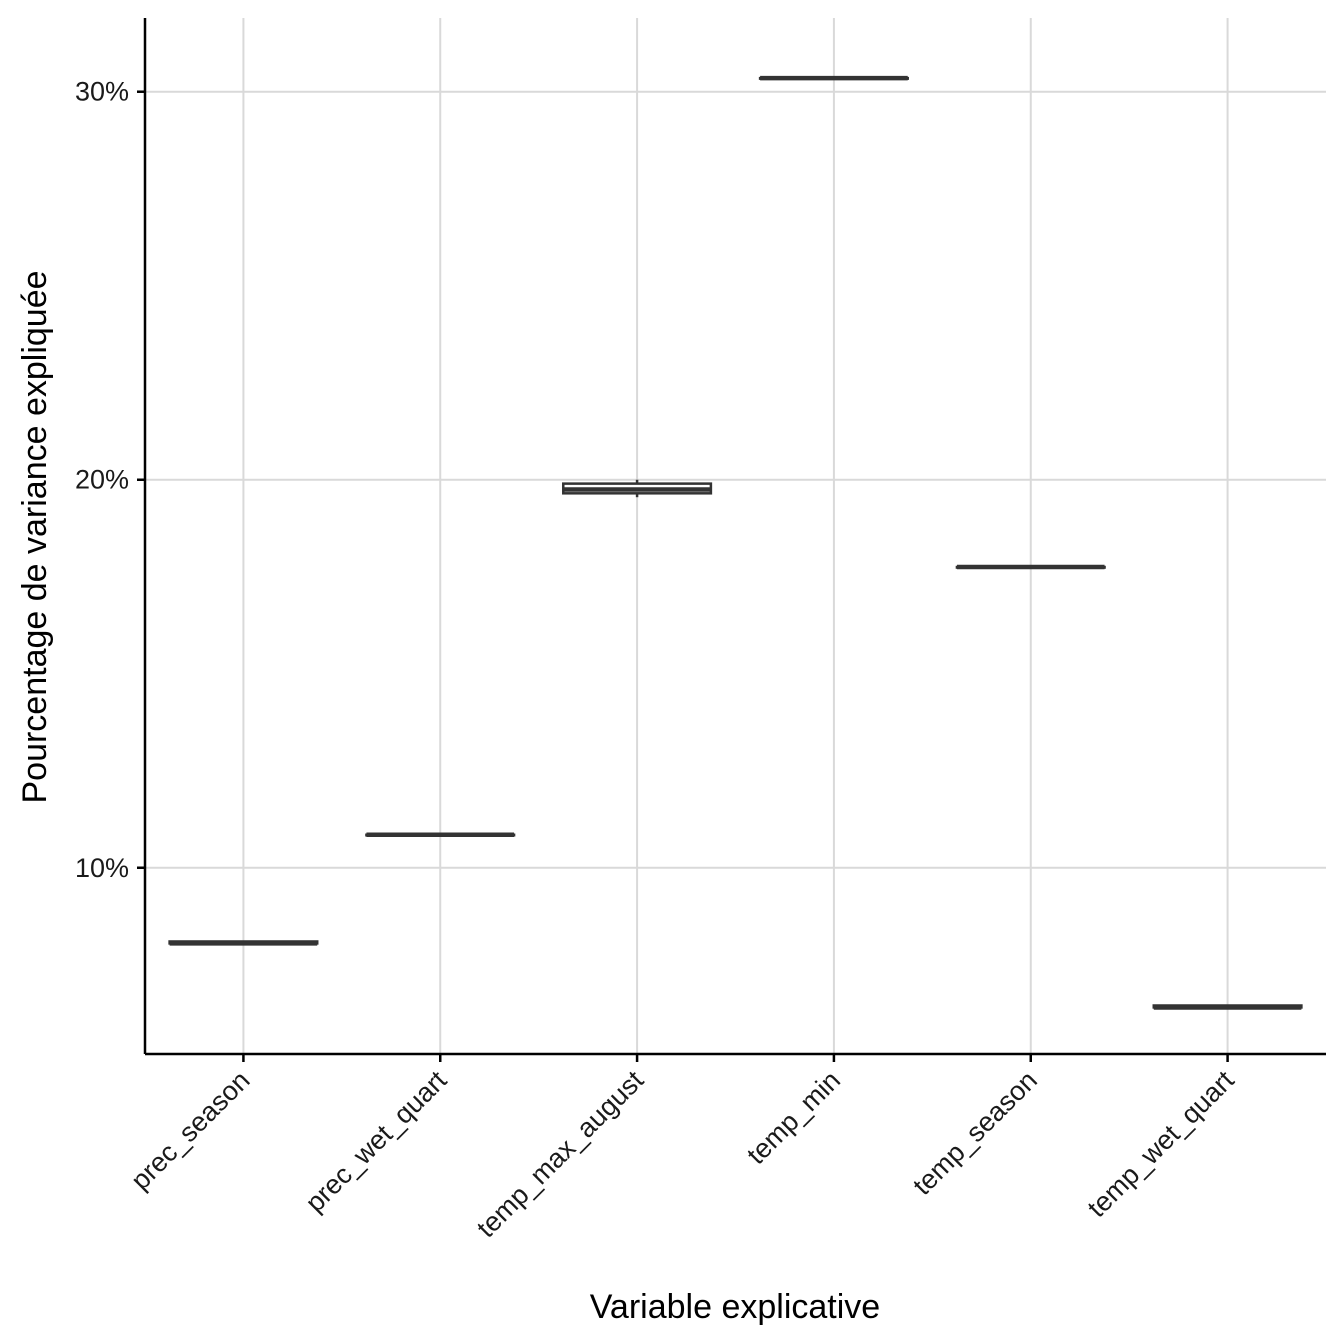  What do you see at coordinates (376, 1141) in the screenshot?
I see `x-tick-label: prec_wet_quart` at bounding box center [376, 1141].